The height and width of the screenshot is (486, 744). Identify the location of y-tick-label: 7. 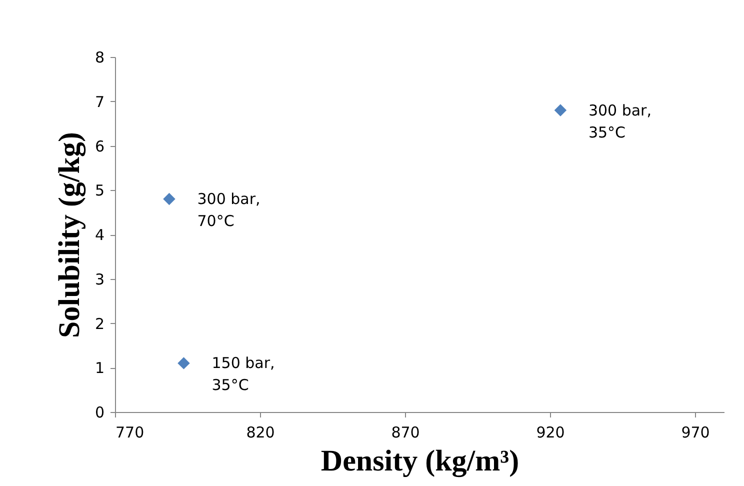
(99, 101).